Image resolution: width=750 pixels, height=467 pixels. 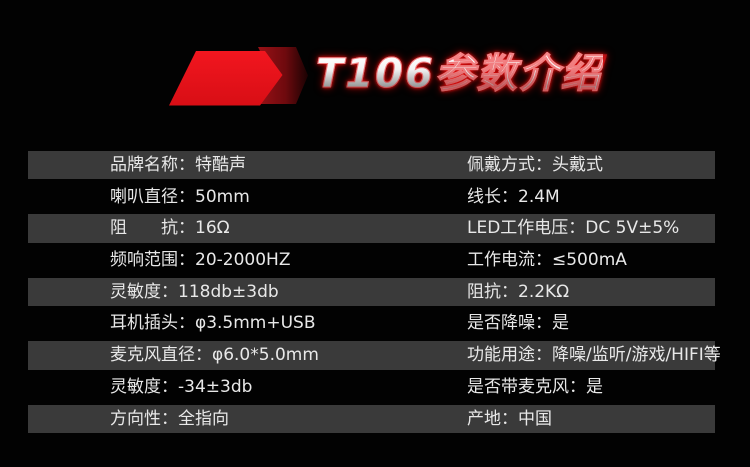 I want to click on spec-row: 阻 抗：16Ω LED工作电压：DC 5V±5%, so click(x=371, y=228).